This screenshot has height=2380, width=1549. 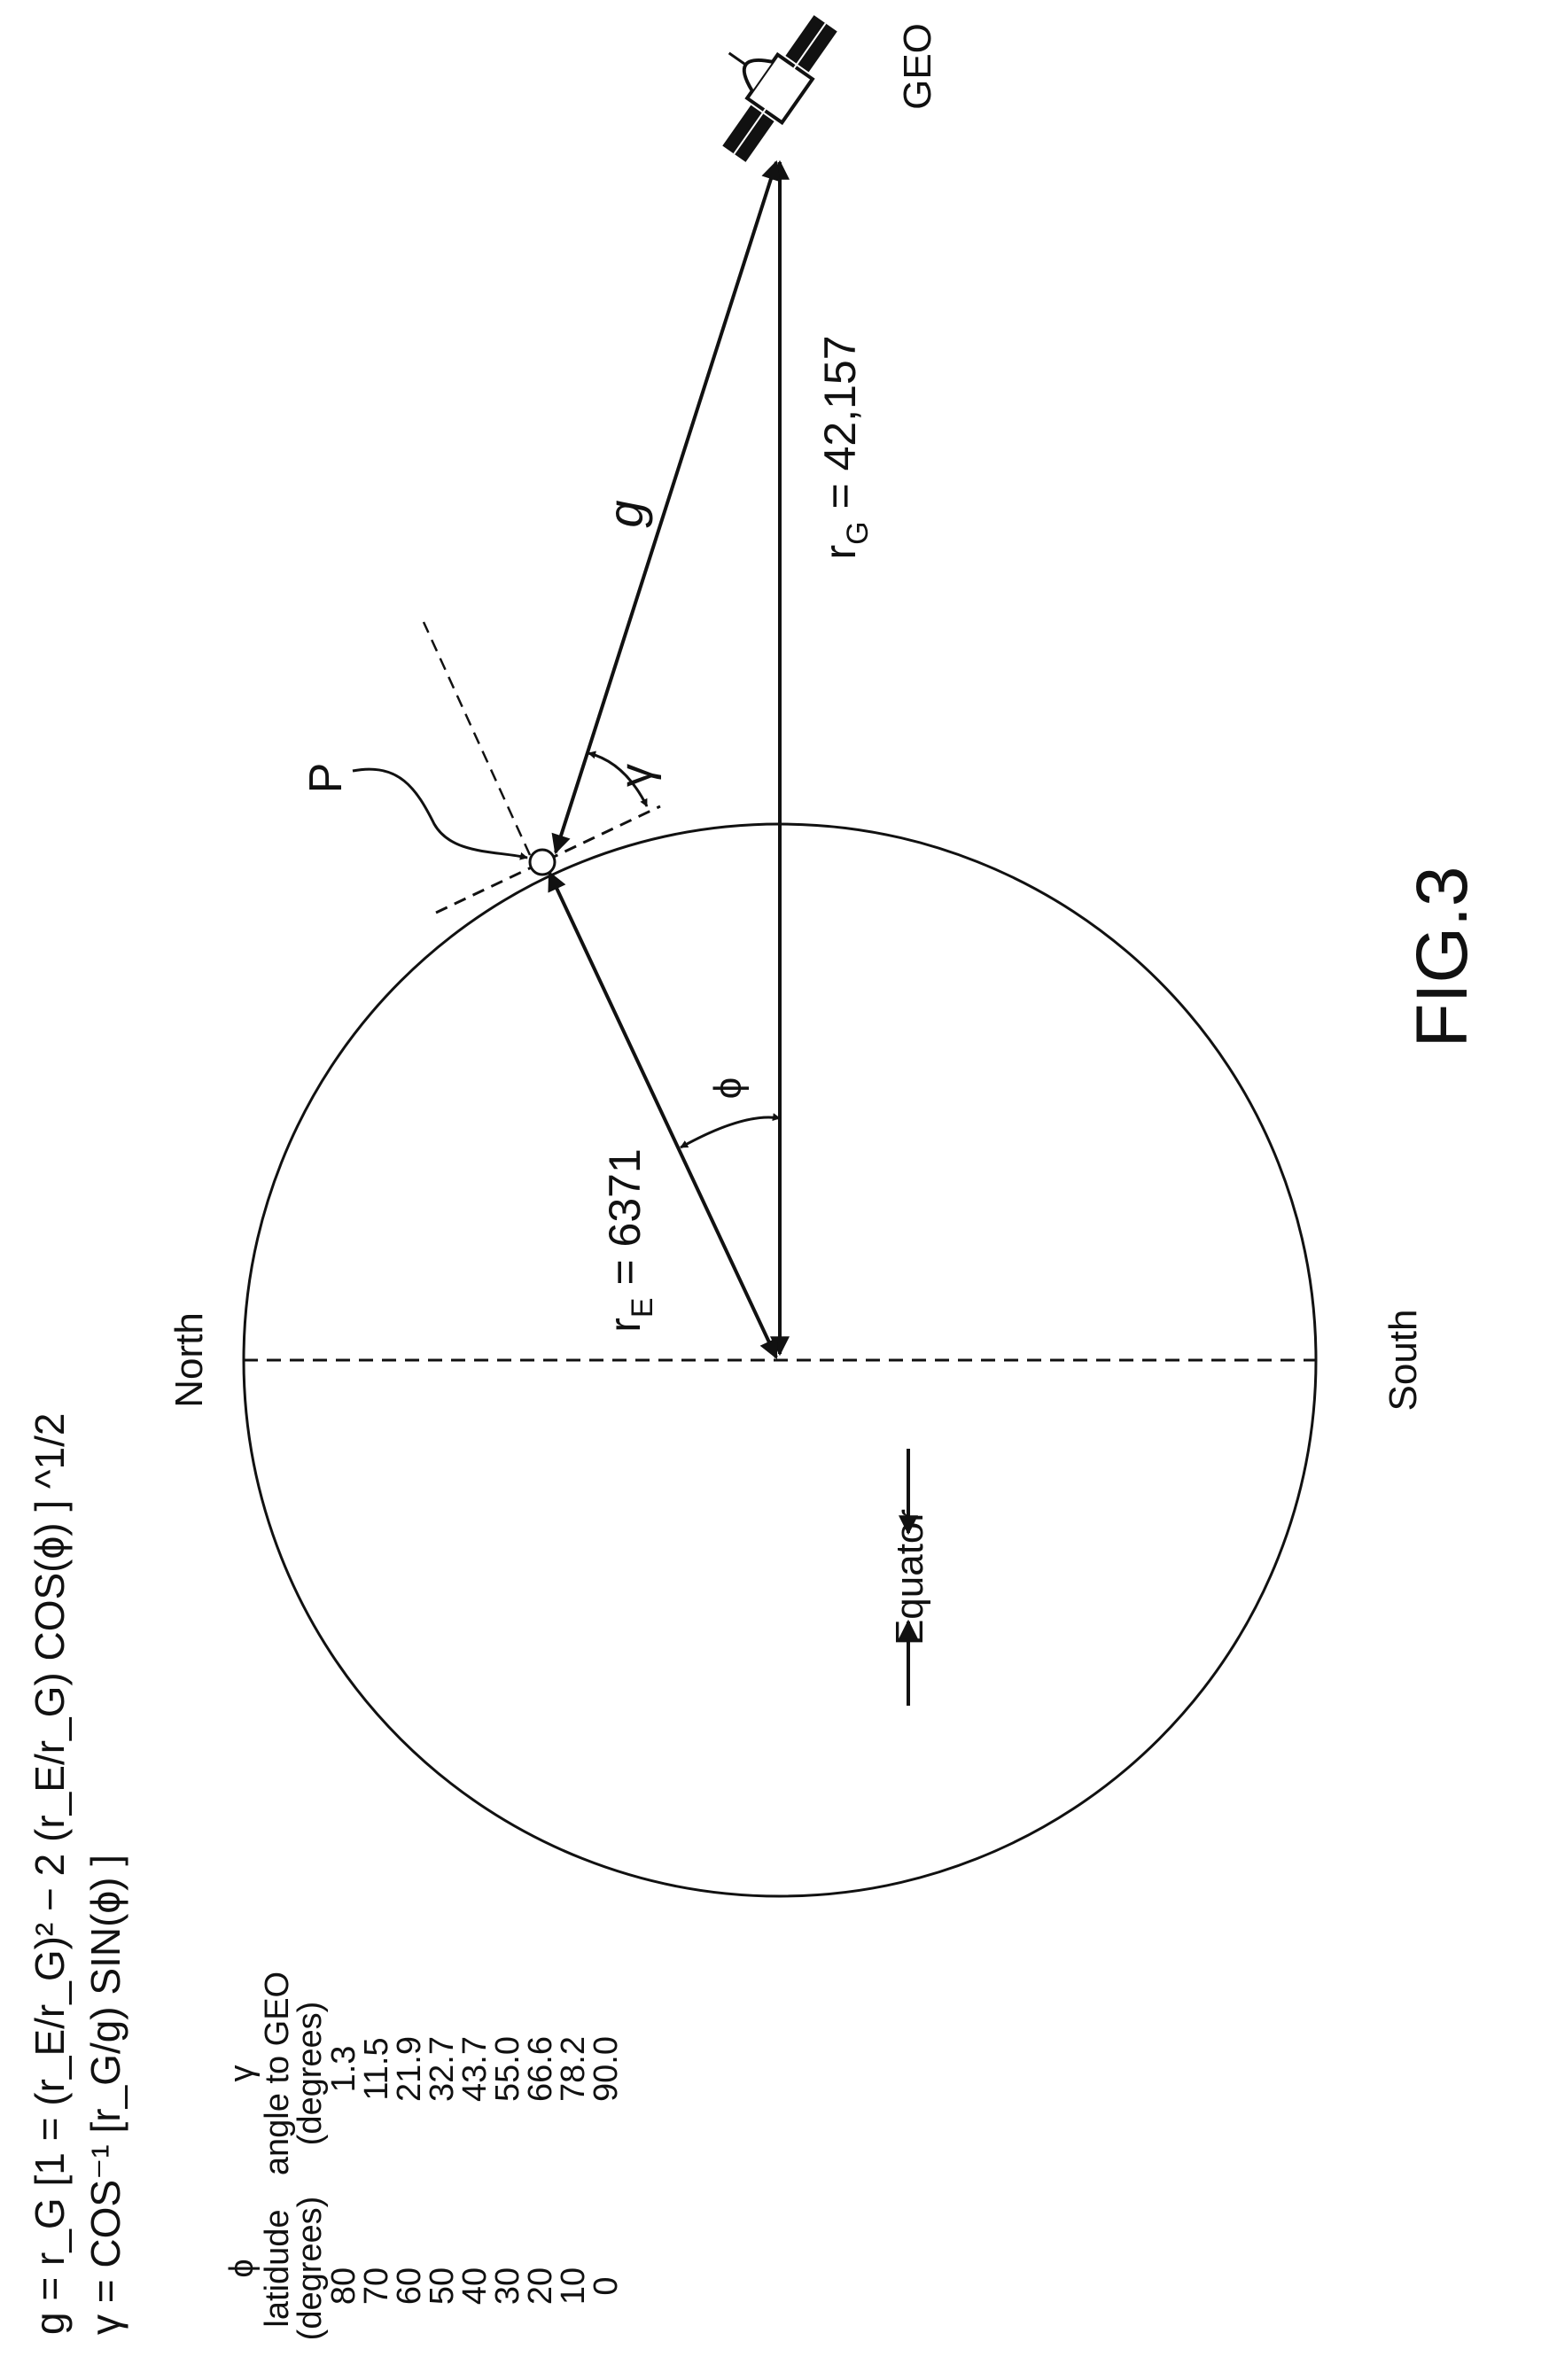 What do you see at coordinates (636, 775) in the screenshot?
I see `gamma-label: γ` at bounding box center [636, 775].